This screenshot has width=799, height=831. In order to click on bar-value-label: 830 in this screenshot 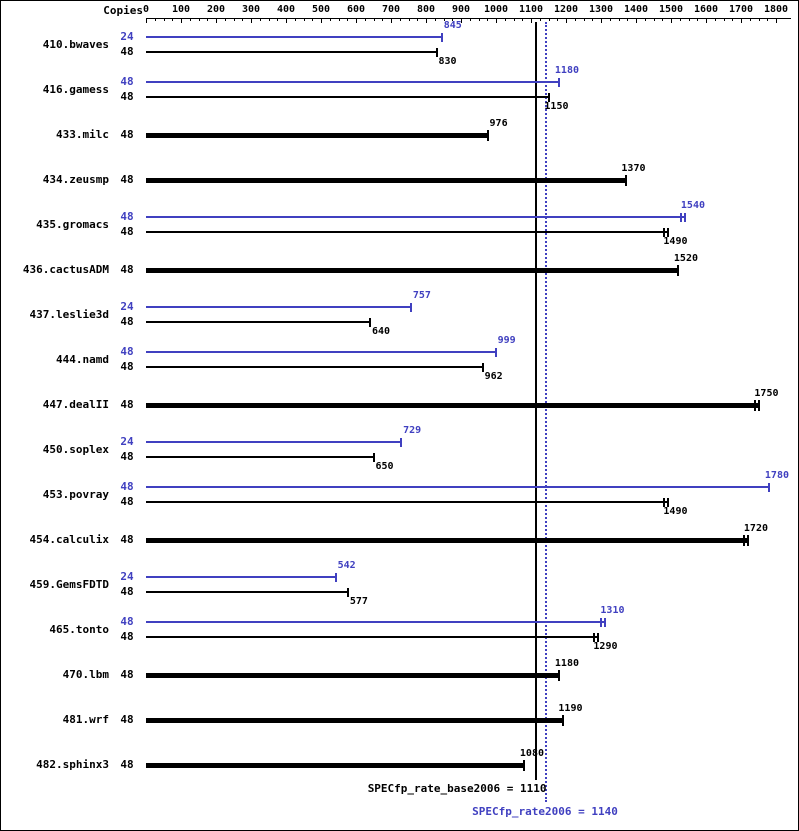, I will do `click(447, 61)`.